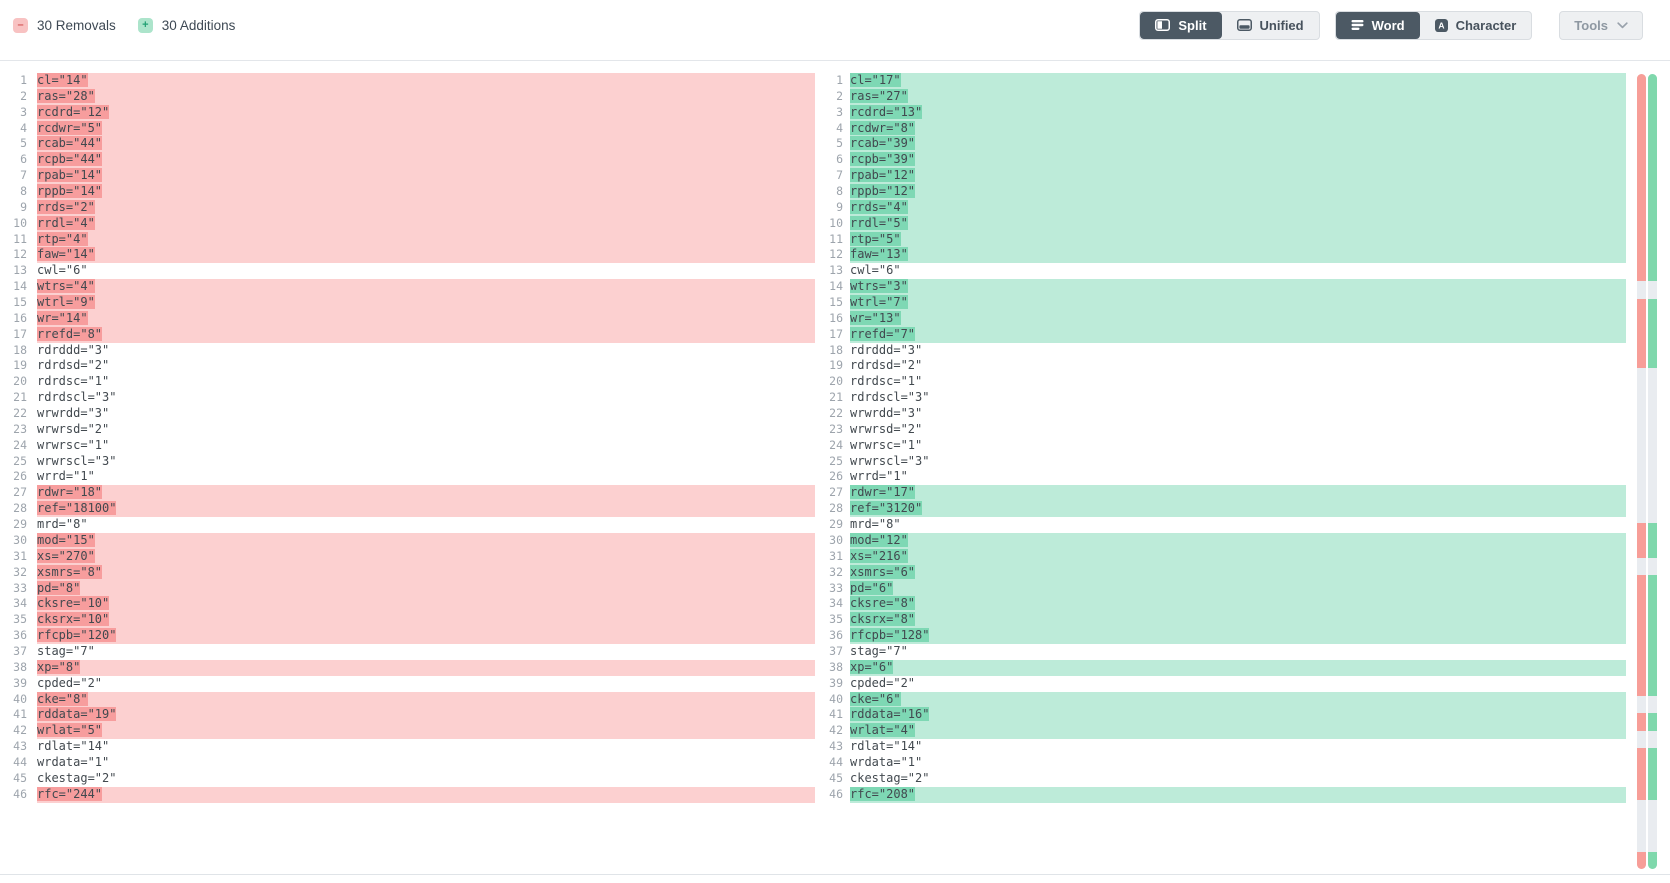  I want to click on right-code-cell: rfcpb="128", so click(1238, 636).